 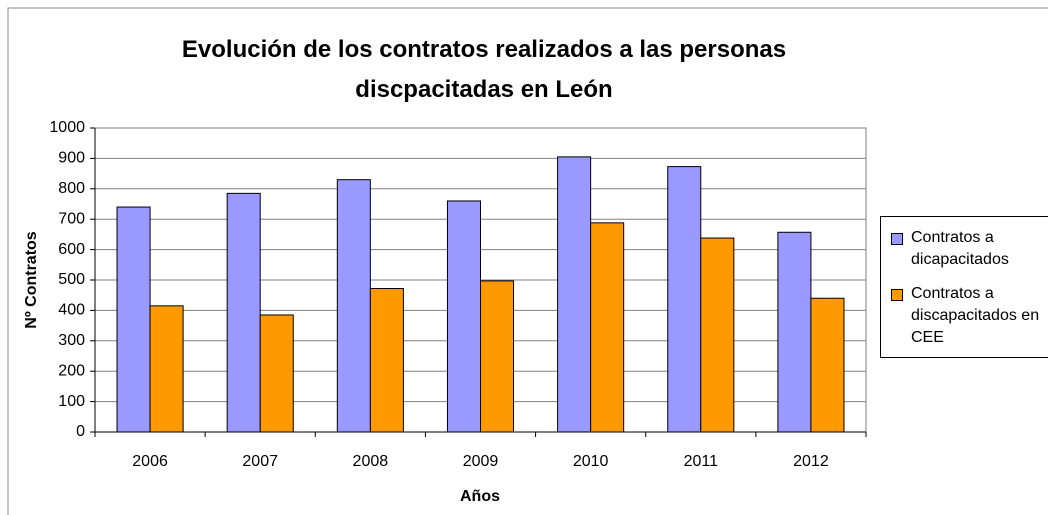 What do you see at coordinates (975, 315) in the screenshot?
I see `legend-label: Contratos a discapacitados en CEE` at bounding box center [975, 315].